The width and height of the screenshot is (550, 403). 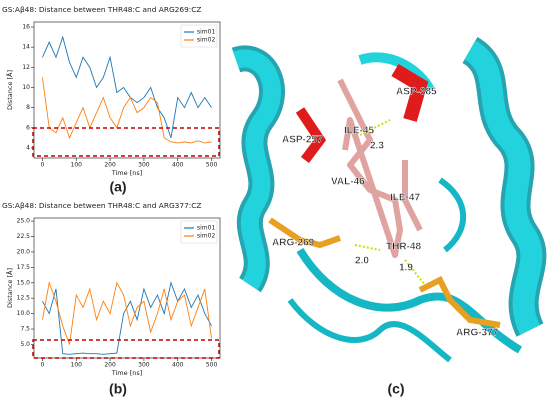 What do you see at coordinates (293, 243) in the screenshot?
I see `residue-label: ARG-269` at bounding box center [293, 243].